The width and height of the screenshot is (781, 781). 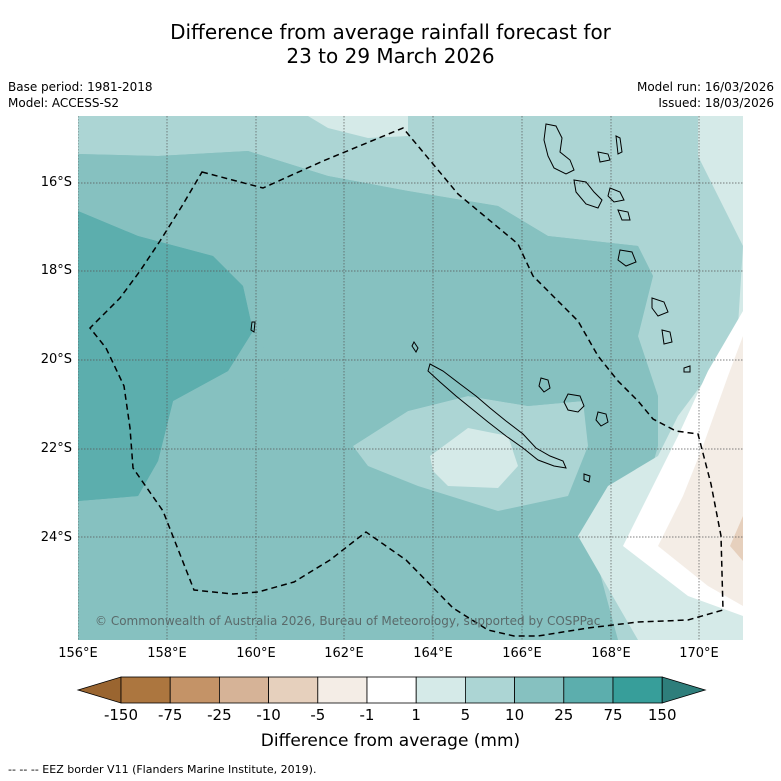 What do you see at coordinates (497, 416) in the screenshot?
I see `island-new-caledonia` at bounding box center [497, 416].